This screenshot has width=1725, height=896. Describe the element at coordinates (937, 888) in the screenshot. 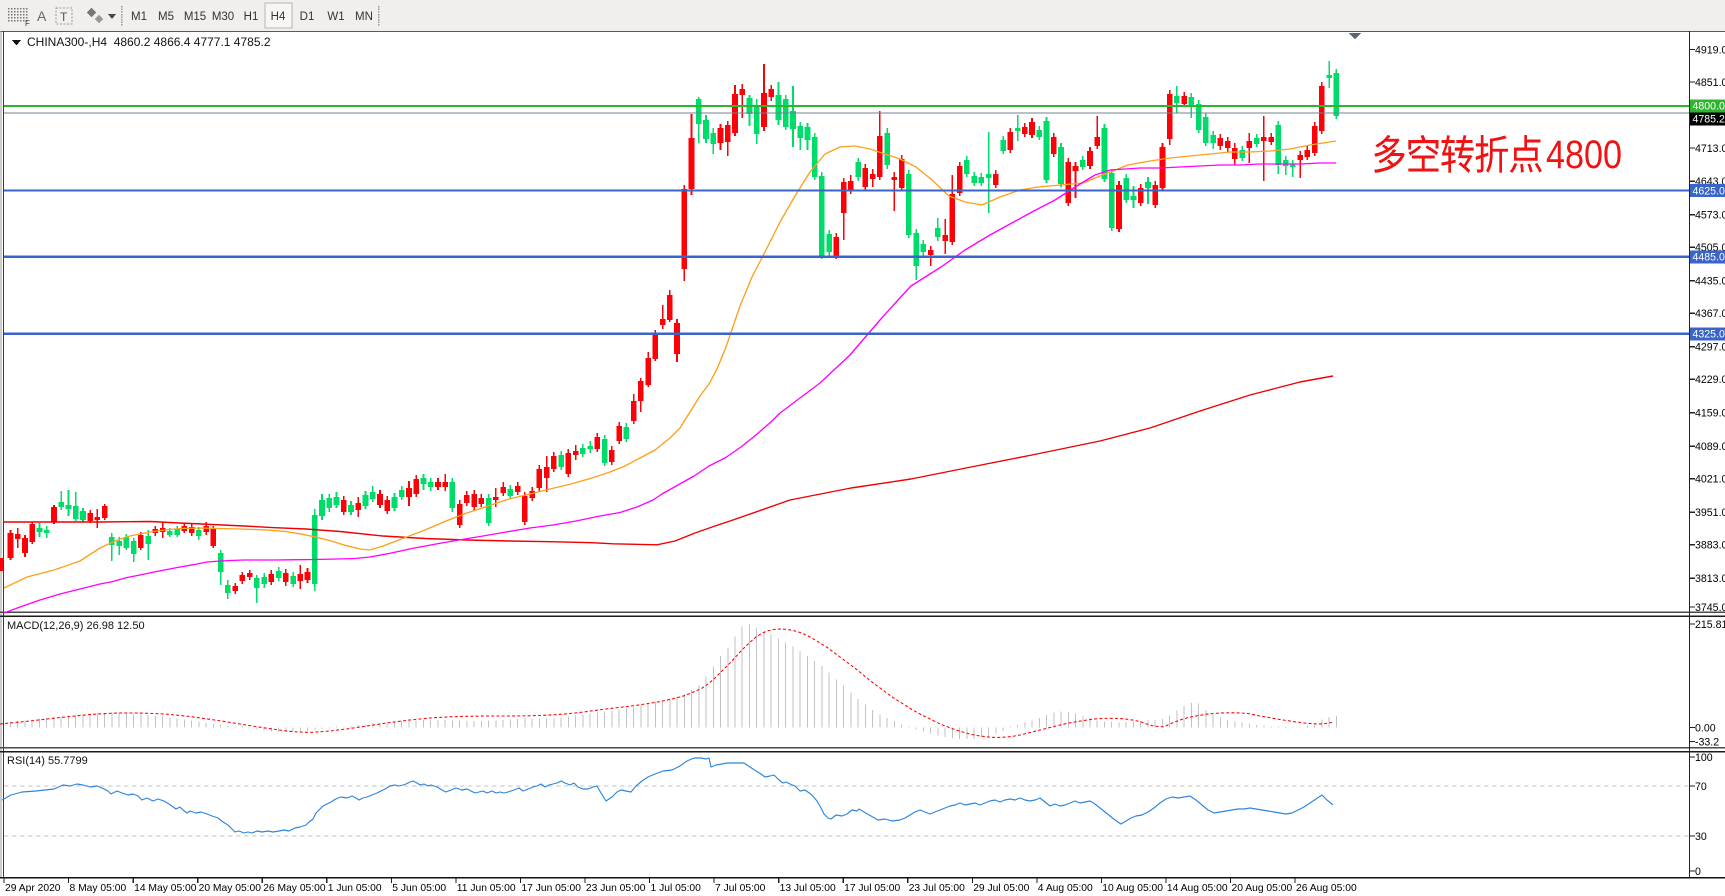

I see `svg-text: 23 Jul 05:00` at that location.